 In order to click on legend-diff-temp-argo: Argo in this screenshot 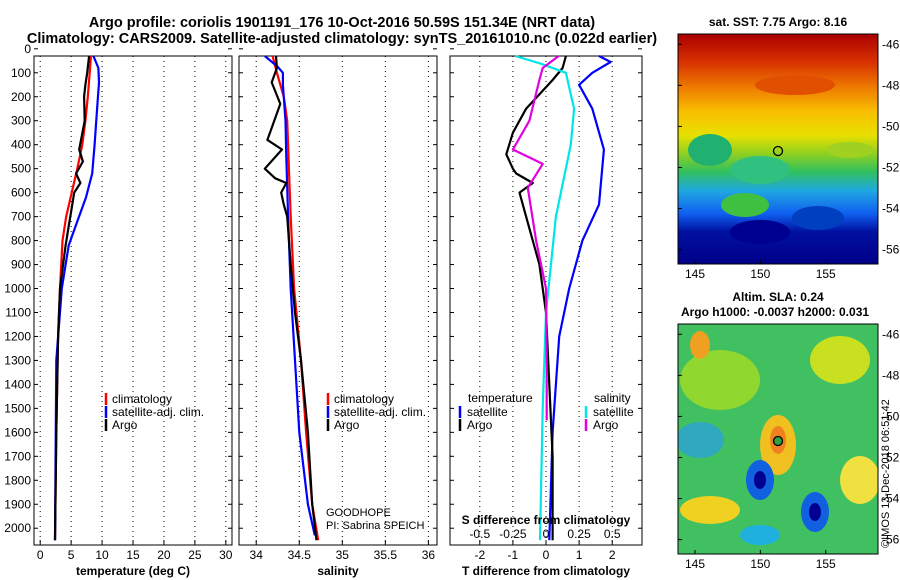, I will do `click(480, 425)`.